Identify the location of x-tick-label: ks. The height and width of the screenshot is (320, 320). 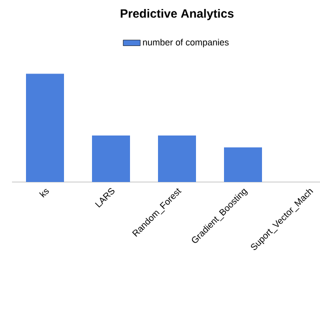
(44, 193).